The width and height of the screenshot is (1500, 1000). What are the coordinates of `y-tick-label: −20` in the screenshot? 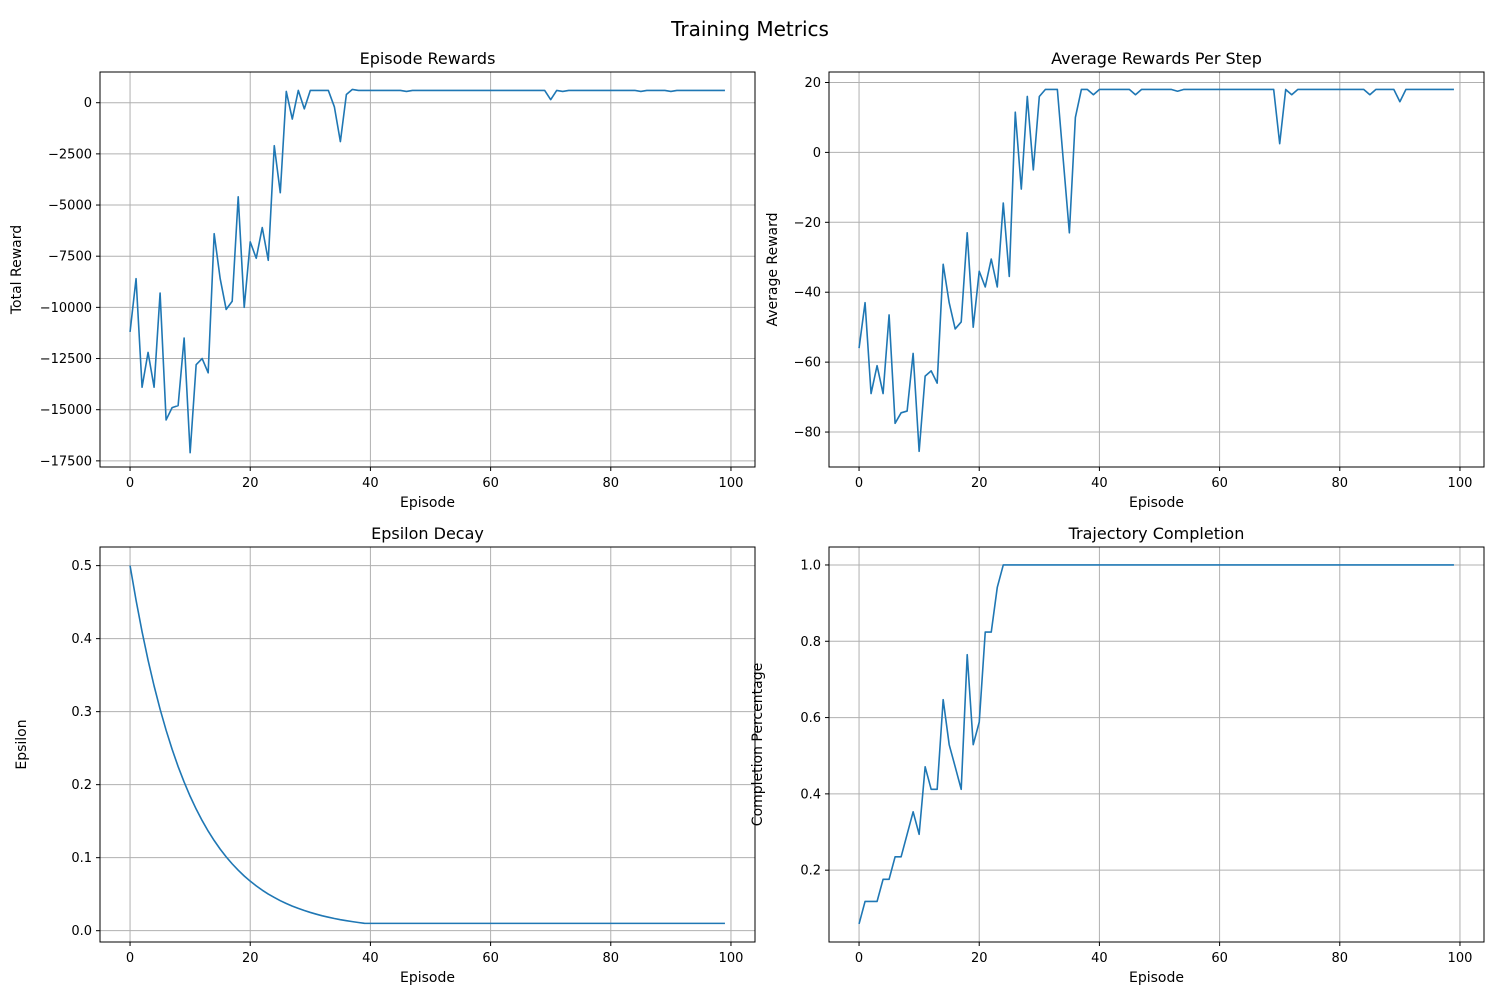 It's located at (807, 223).